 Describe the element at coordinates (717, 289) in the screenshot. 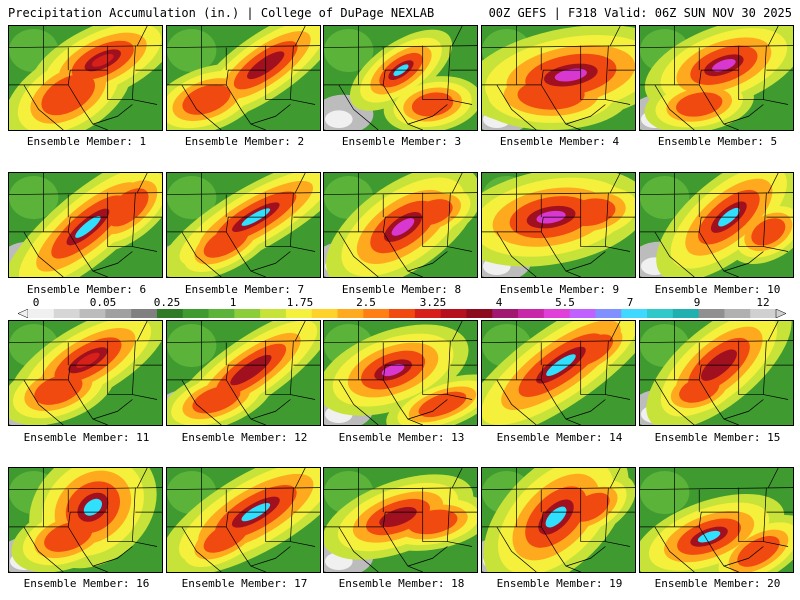

I see `ensemble-member-label: Ensemble Member: 10` at that location.